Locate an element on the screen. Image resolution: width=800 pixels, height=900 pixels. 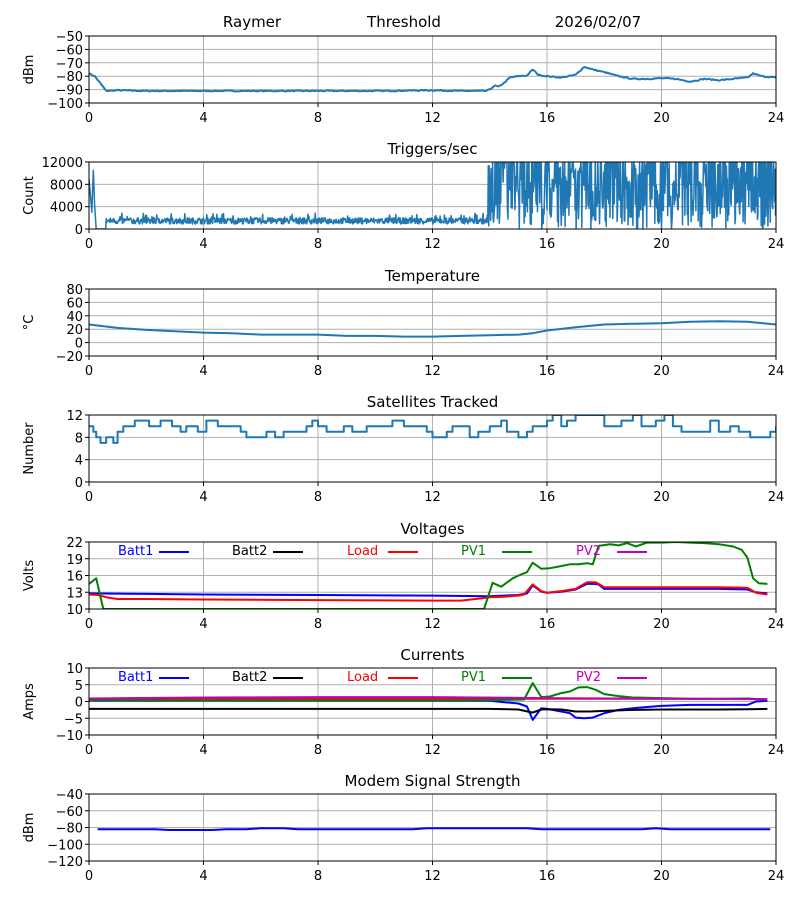
y-tick-label: 16 is located at coordinates (74, 577).